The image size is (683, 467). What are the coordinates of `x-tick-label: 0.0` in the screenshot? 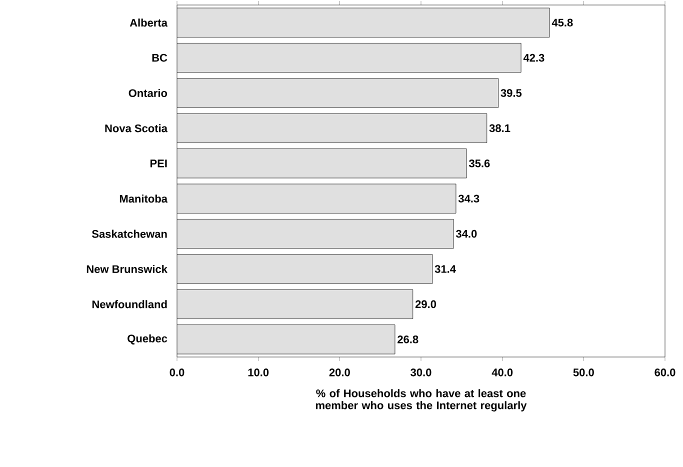 It's located at (177, 372).